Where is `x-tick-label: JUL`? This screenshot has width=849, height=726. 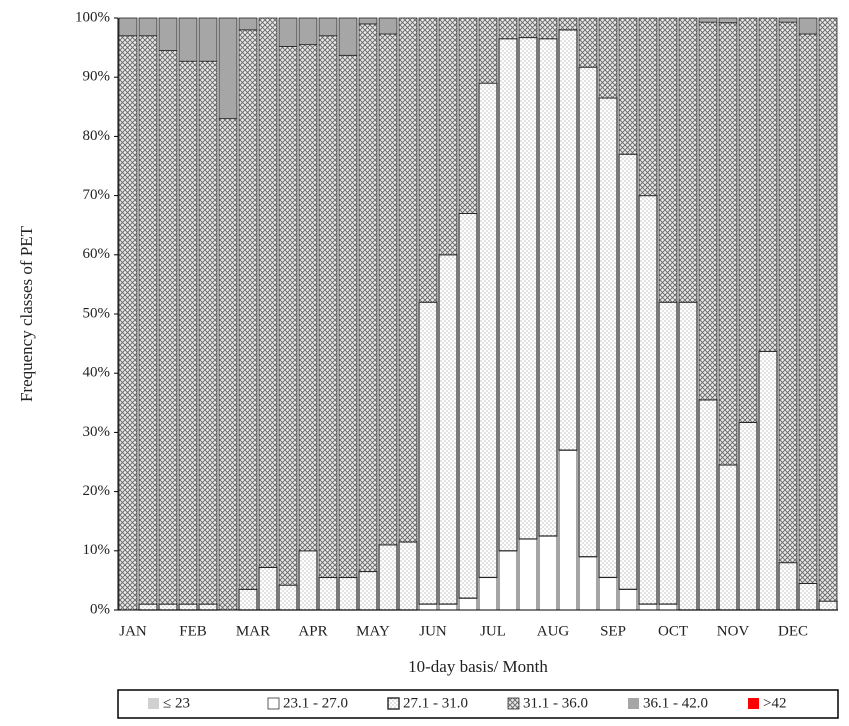 x-tick-label: JUL is located at coordinates (493, 631).